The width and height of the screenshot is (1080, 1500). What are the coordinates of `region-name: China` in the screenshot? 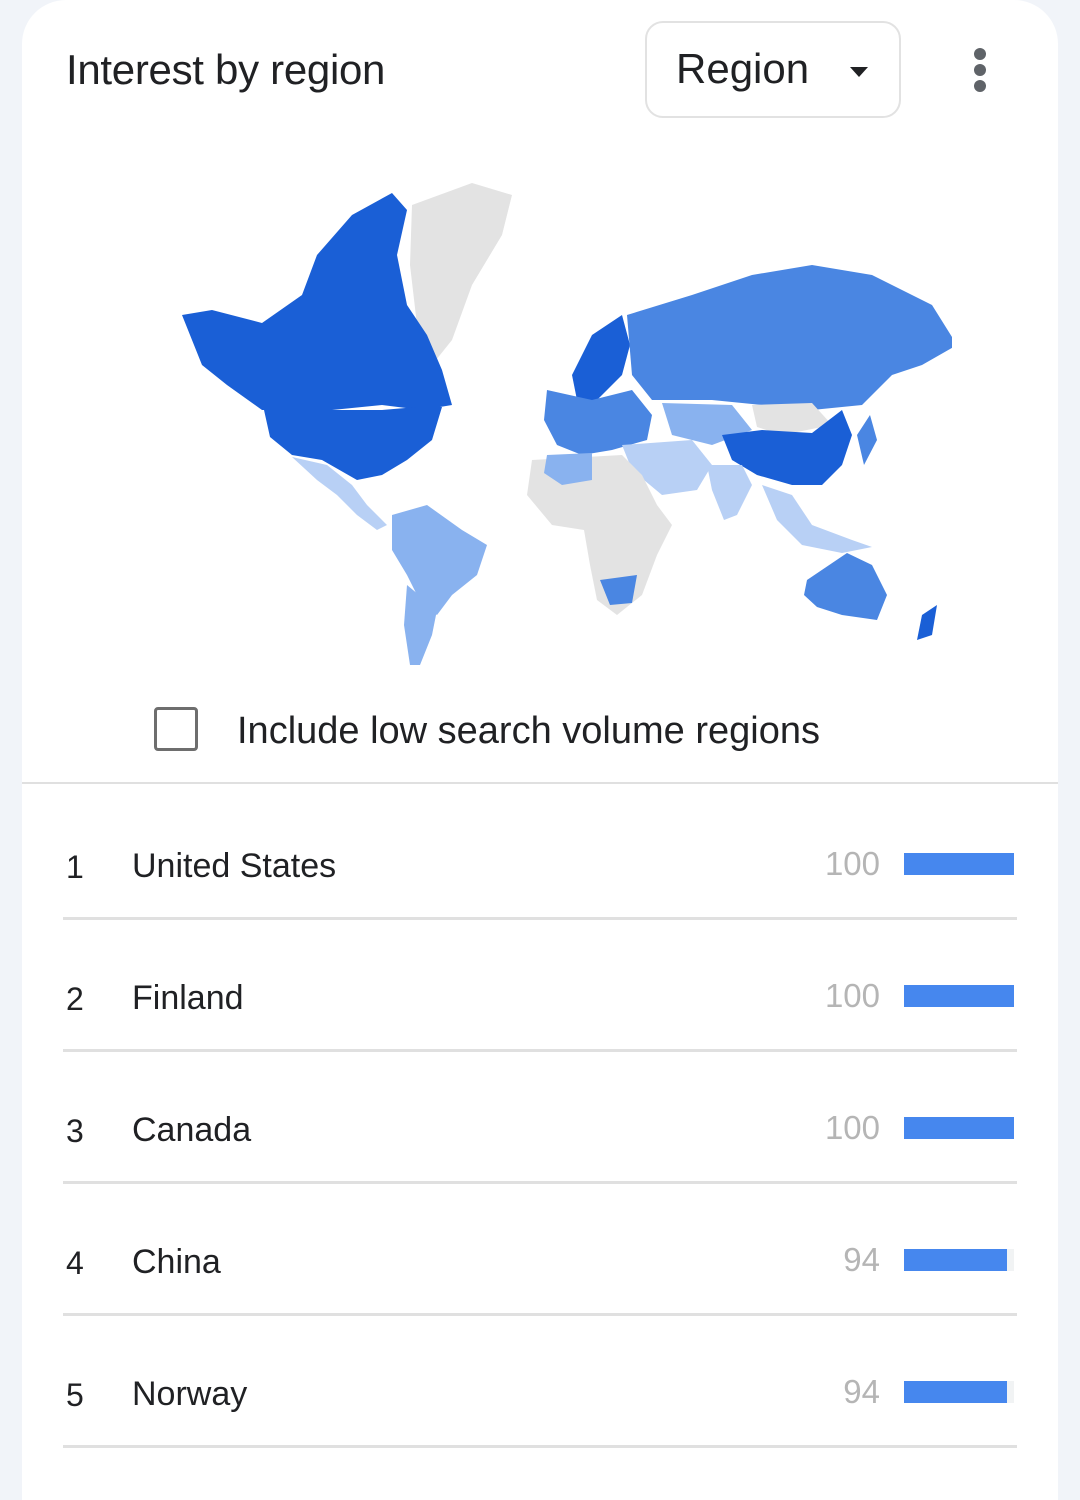 It's located at (176, 1262).